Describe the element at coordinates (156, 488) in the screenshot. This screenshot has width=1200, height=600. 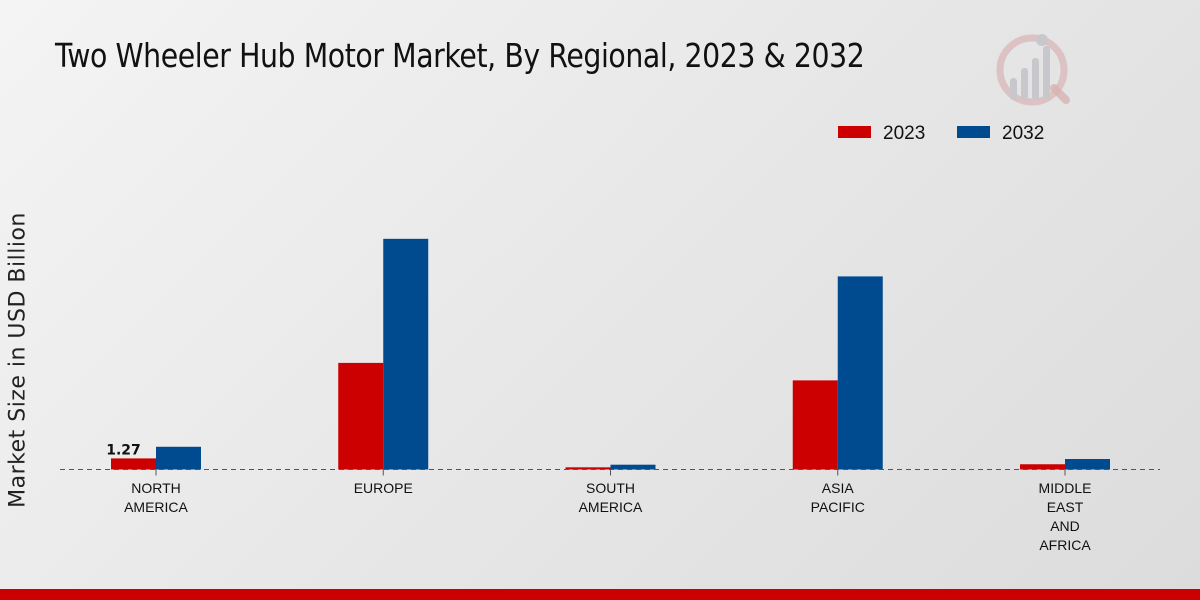
I see `x-tick-label: NORTH` at that location.